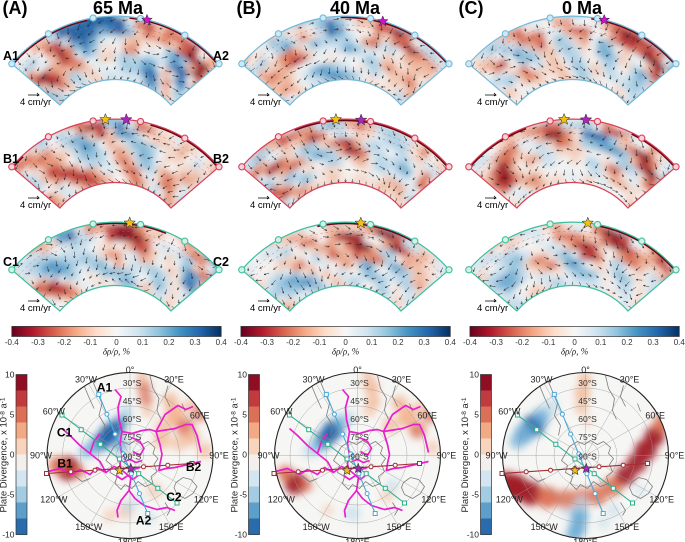 The height and width of the screenshot is (542, 685). What do you see at coordinates (132, 401) in the screenshot?
I see `svg-text: 45°S` at bounding box center [132, 401].